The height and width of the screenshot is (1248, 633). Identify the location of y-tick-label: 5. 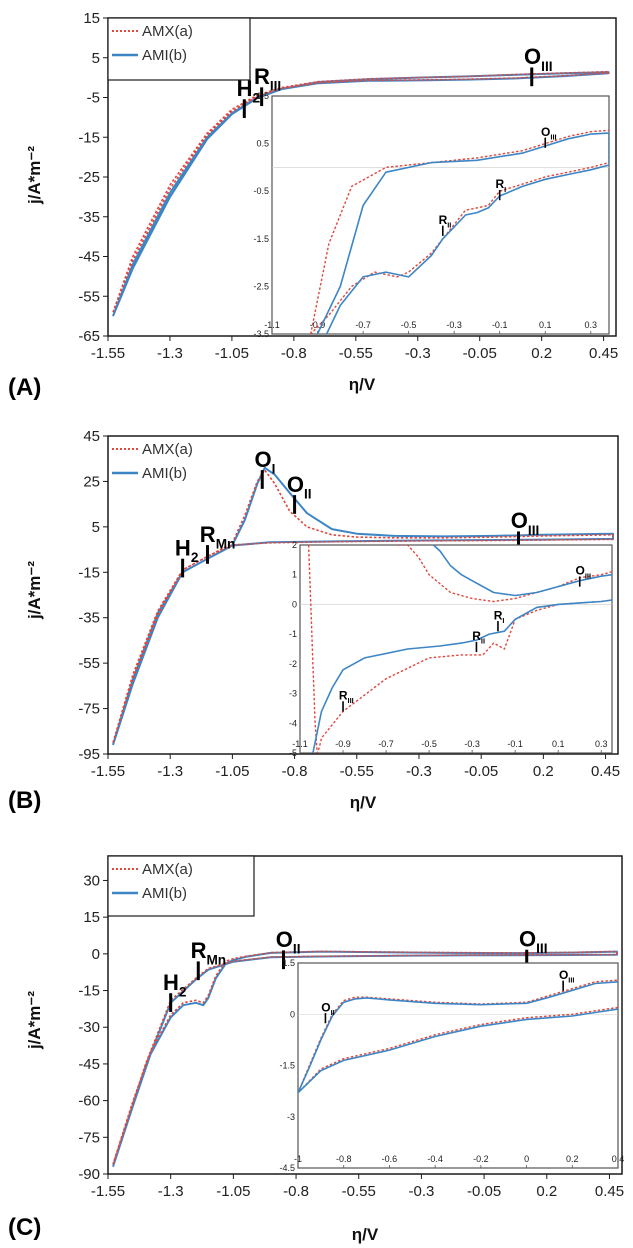
(96, 58).